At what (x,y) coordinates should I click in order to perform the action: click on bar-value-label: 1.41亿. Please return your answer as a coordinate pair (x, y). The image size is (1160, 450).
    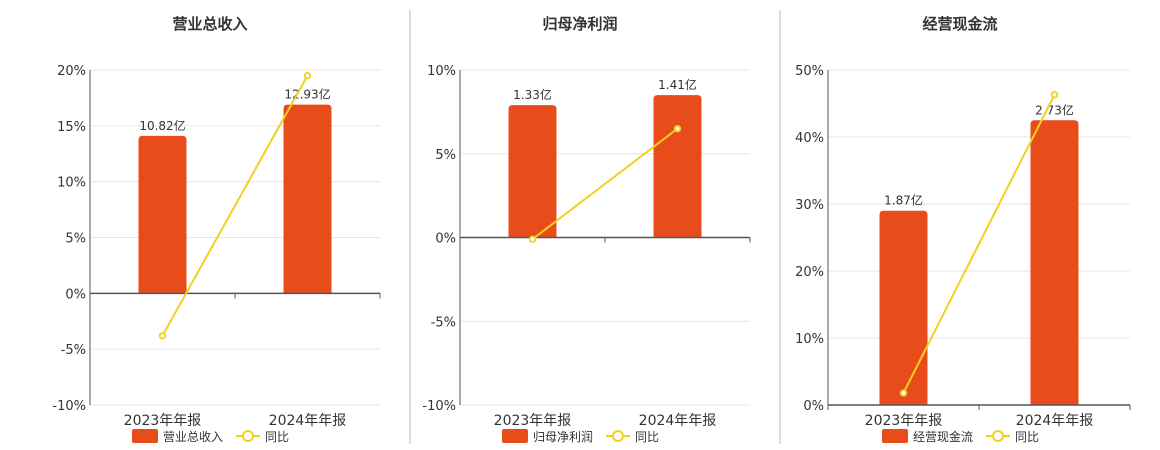
    Looking at the image, I should click on (677, 84).